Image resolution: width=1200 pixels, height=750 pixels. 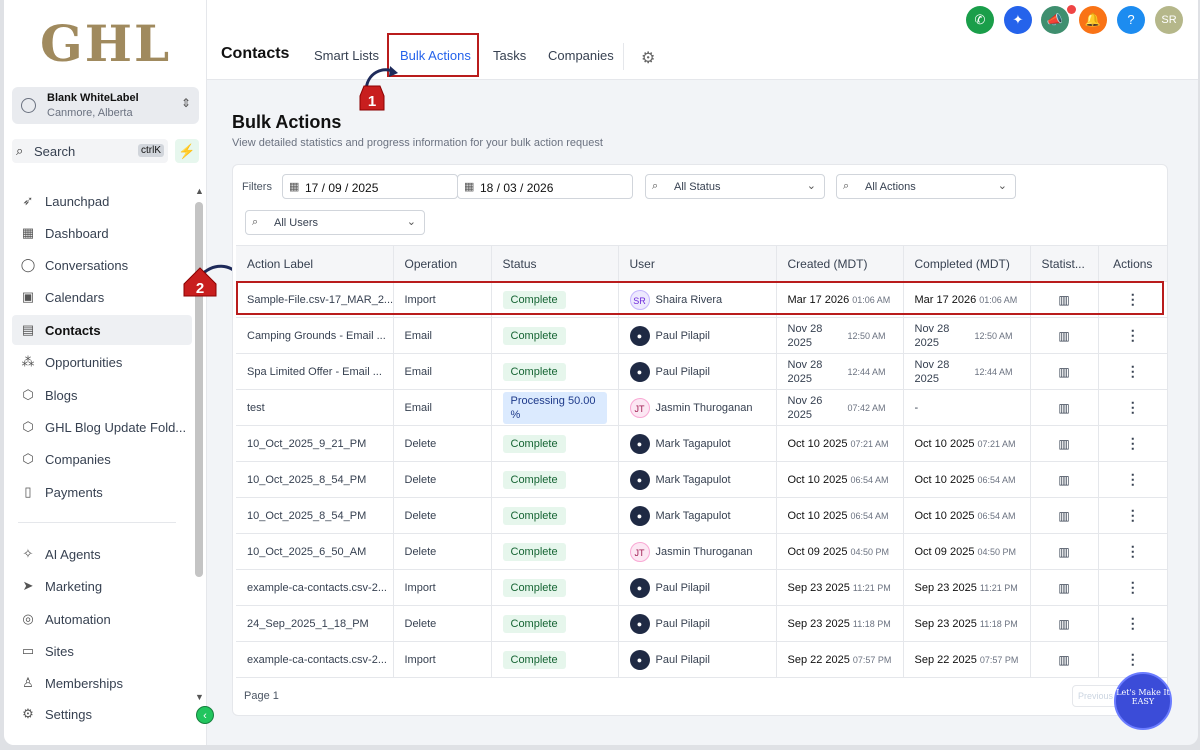 I want to click on users-filter-value: All Users, so click(x=296, y=223).